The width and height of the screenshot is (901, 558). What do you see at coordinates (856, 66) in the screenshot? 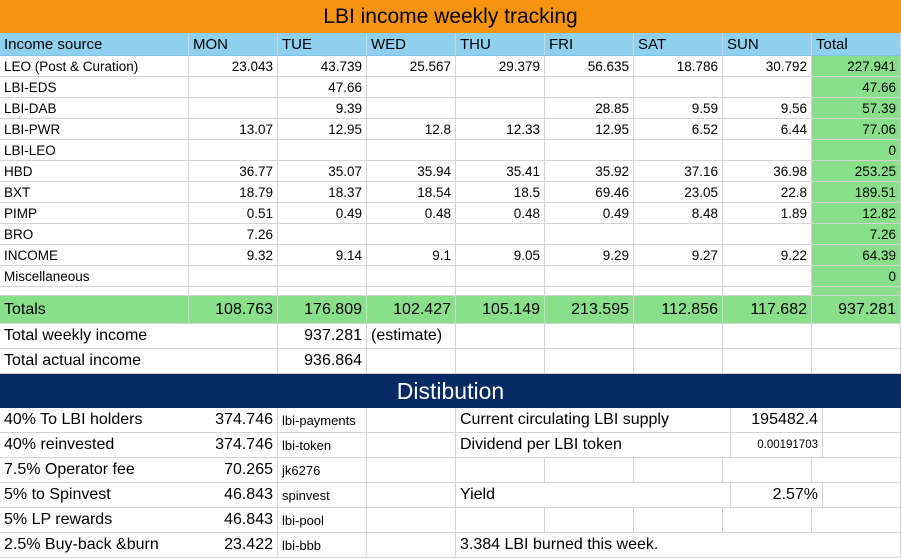
I see `row-total-cell: 227.941` at bounding box center [856, 66].